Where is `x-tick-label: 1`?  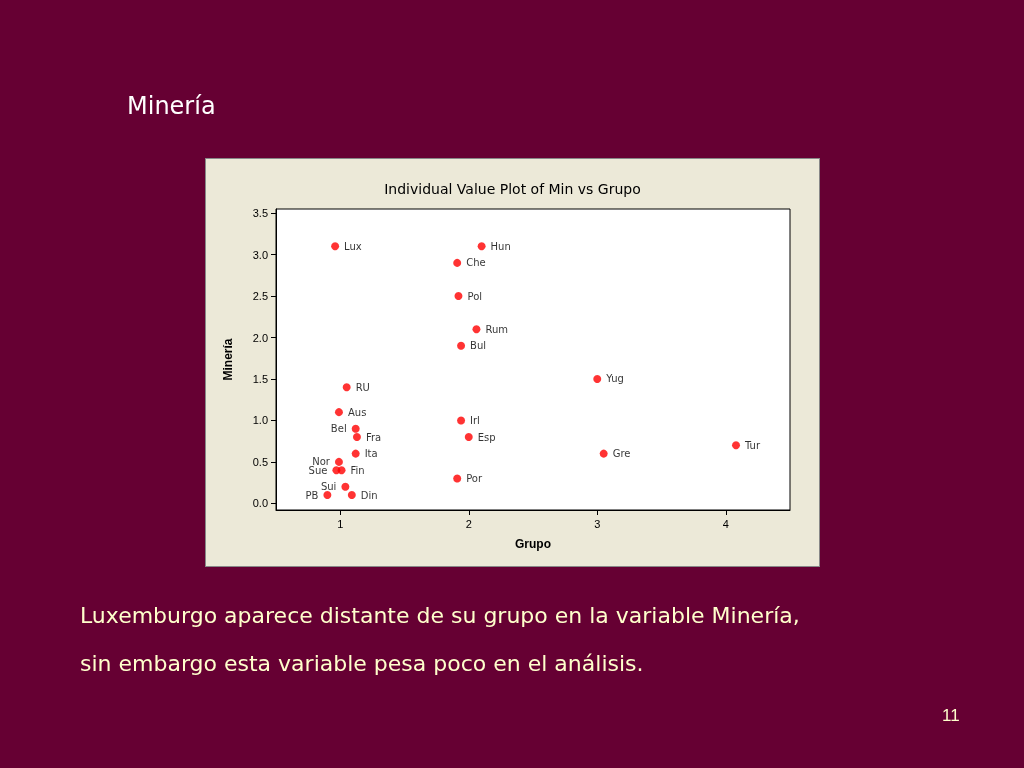
x-tick-label: 1 is located at coordinates (340, 523).